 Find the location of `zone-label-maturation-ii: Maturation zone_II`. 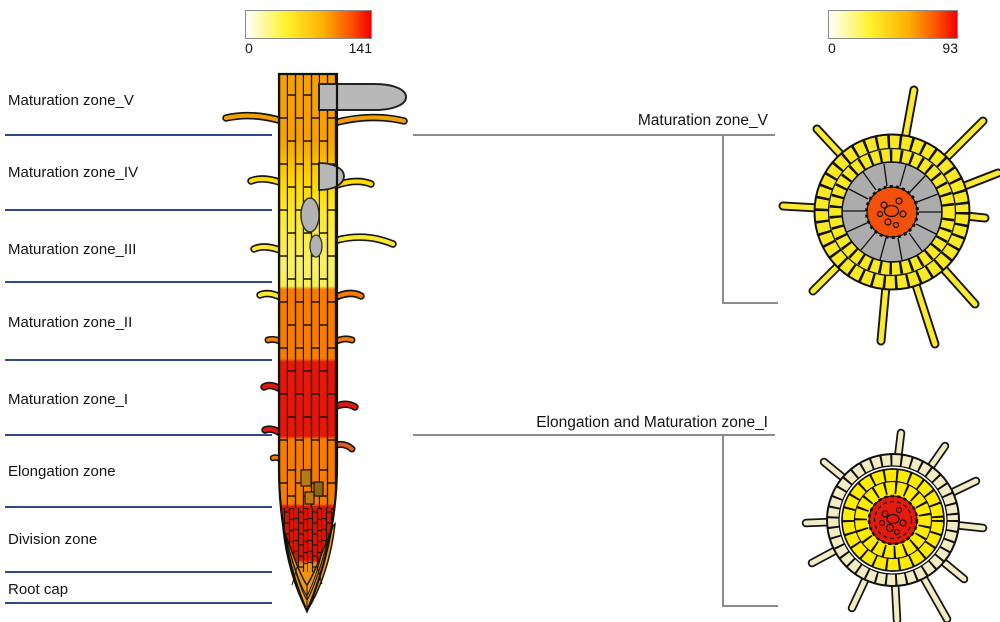

zone-label-maturation-ii: Maturation zone_II is located at coordinates (70, 322).